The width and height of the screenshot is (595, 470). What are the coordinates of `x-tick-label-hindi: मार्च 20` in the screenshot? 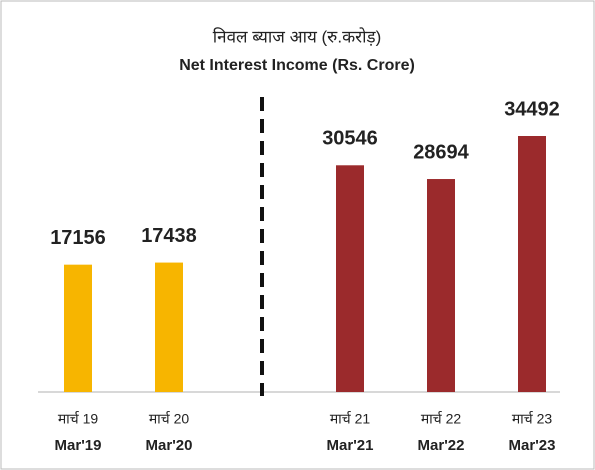 It's located at (169, 419).